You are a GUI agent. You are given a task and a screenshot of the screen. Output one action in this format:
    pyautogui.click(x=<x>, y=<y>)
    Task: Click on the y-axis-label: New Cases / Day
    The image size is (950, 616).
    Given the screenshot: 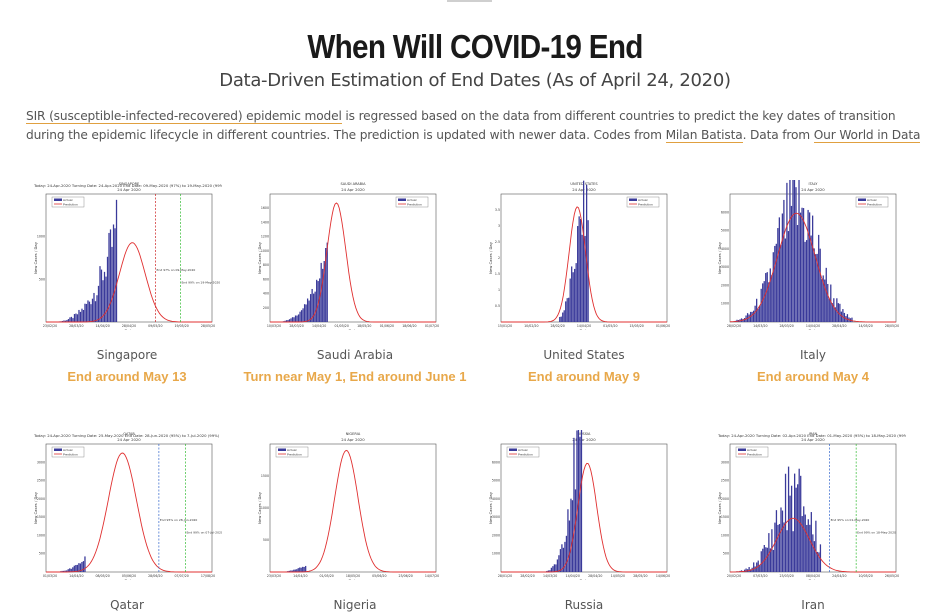 What is the action you would take?
    pyautogui.click(x=35, y=257)
    